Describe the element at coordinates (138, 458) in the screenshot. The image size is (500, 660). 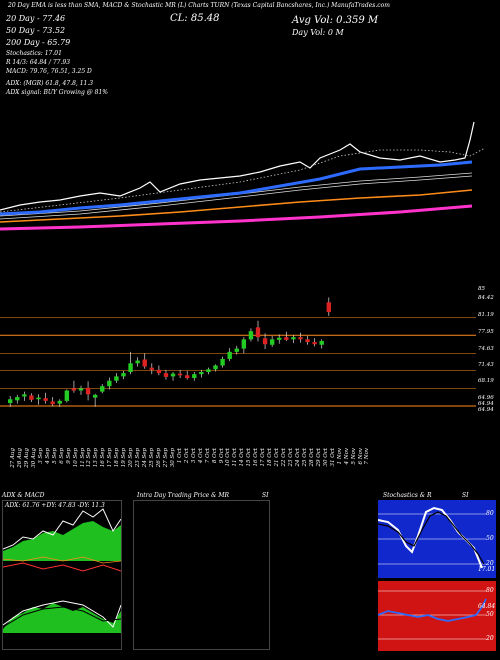
I see `date-label: 23 Sep` at that location.